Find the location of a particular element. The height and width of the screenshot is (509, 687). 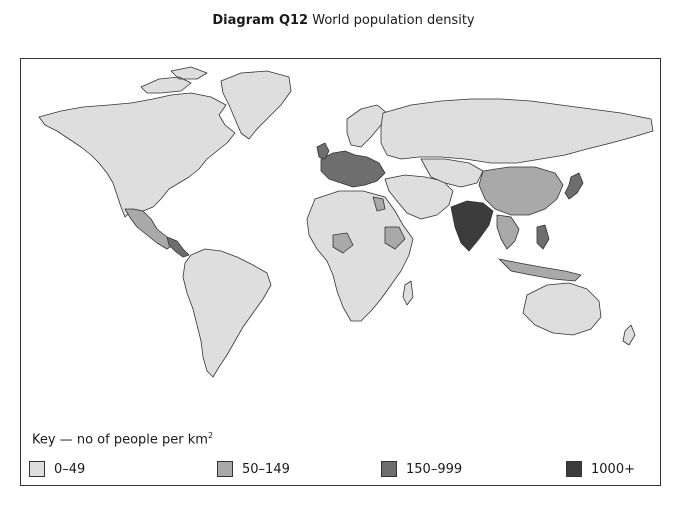

legend-swatch-very-high is located at coordinates (574, 469).